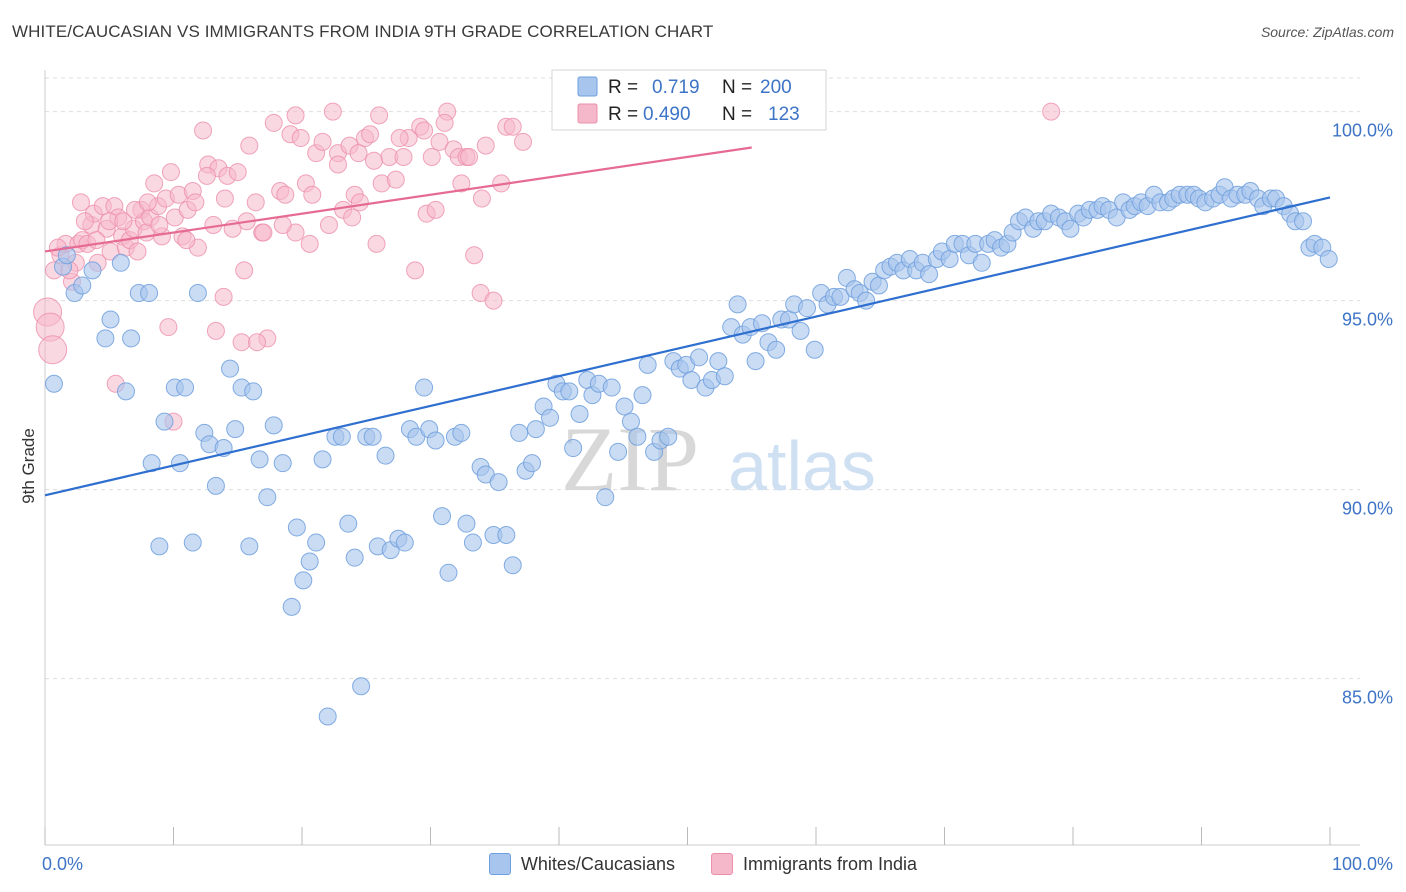  I want to click on stats-n-value-2: 123, so click(784, 114).